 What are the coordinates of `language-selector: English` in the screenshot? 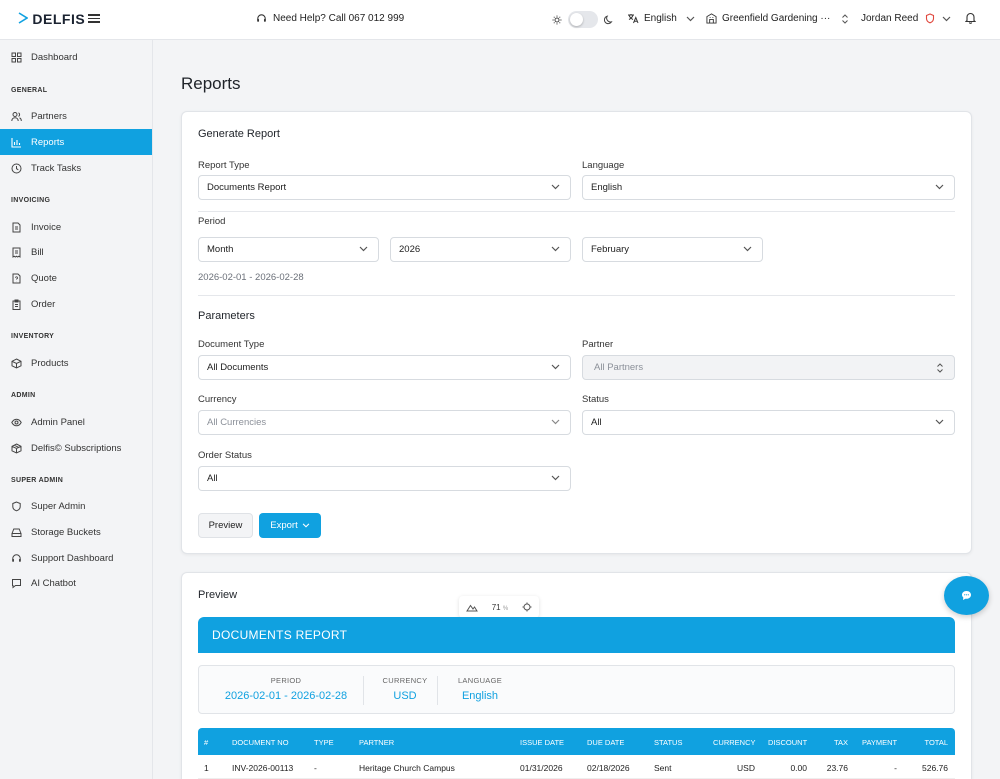 It's located at (661, 18).